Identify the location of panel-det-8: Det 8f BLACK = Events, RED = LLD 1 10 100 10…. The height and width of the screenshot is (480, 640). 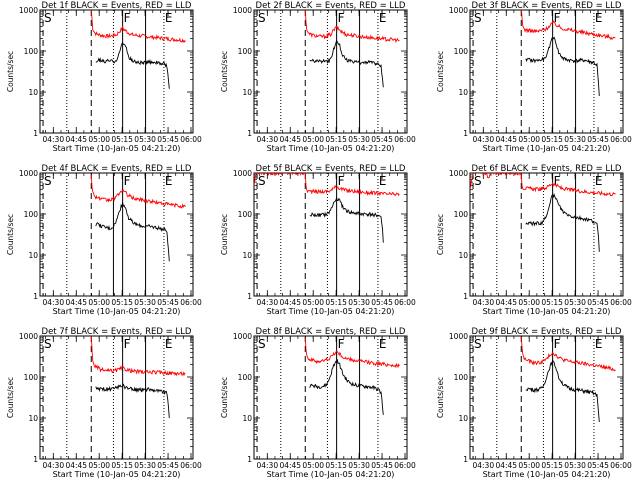
(318, 403).